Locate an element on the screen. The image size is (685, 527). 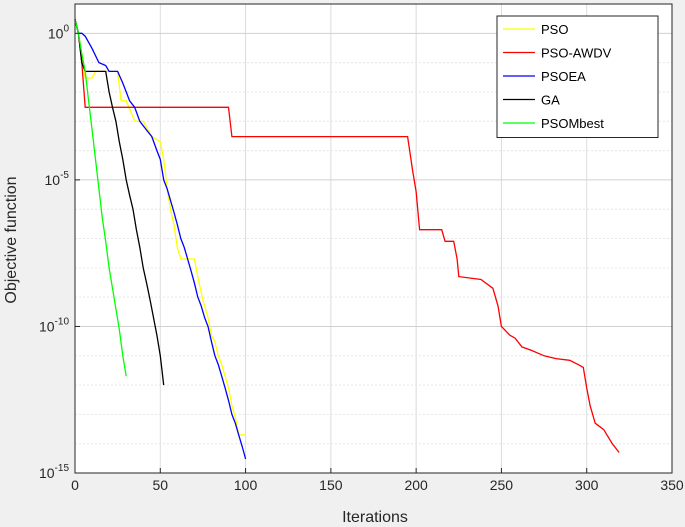
x-axis-label: Iterations is located at coordinates (375, 517).